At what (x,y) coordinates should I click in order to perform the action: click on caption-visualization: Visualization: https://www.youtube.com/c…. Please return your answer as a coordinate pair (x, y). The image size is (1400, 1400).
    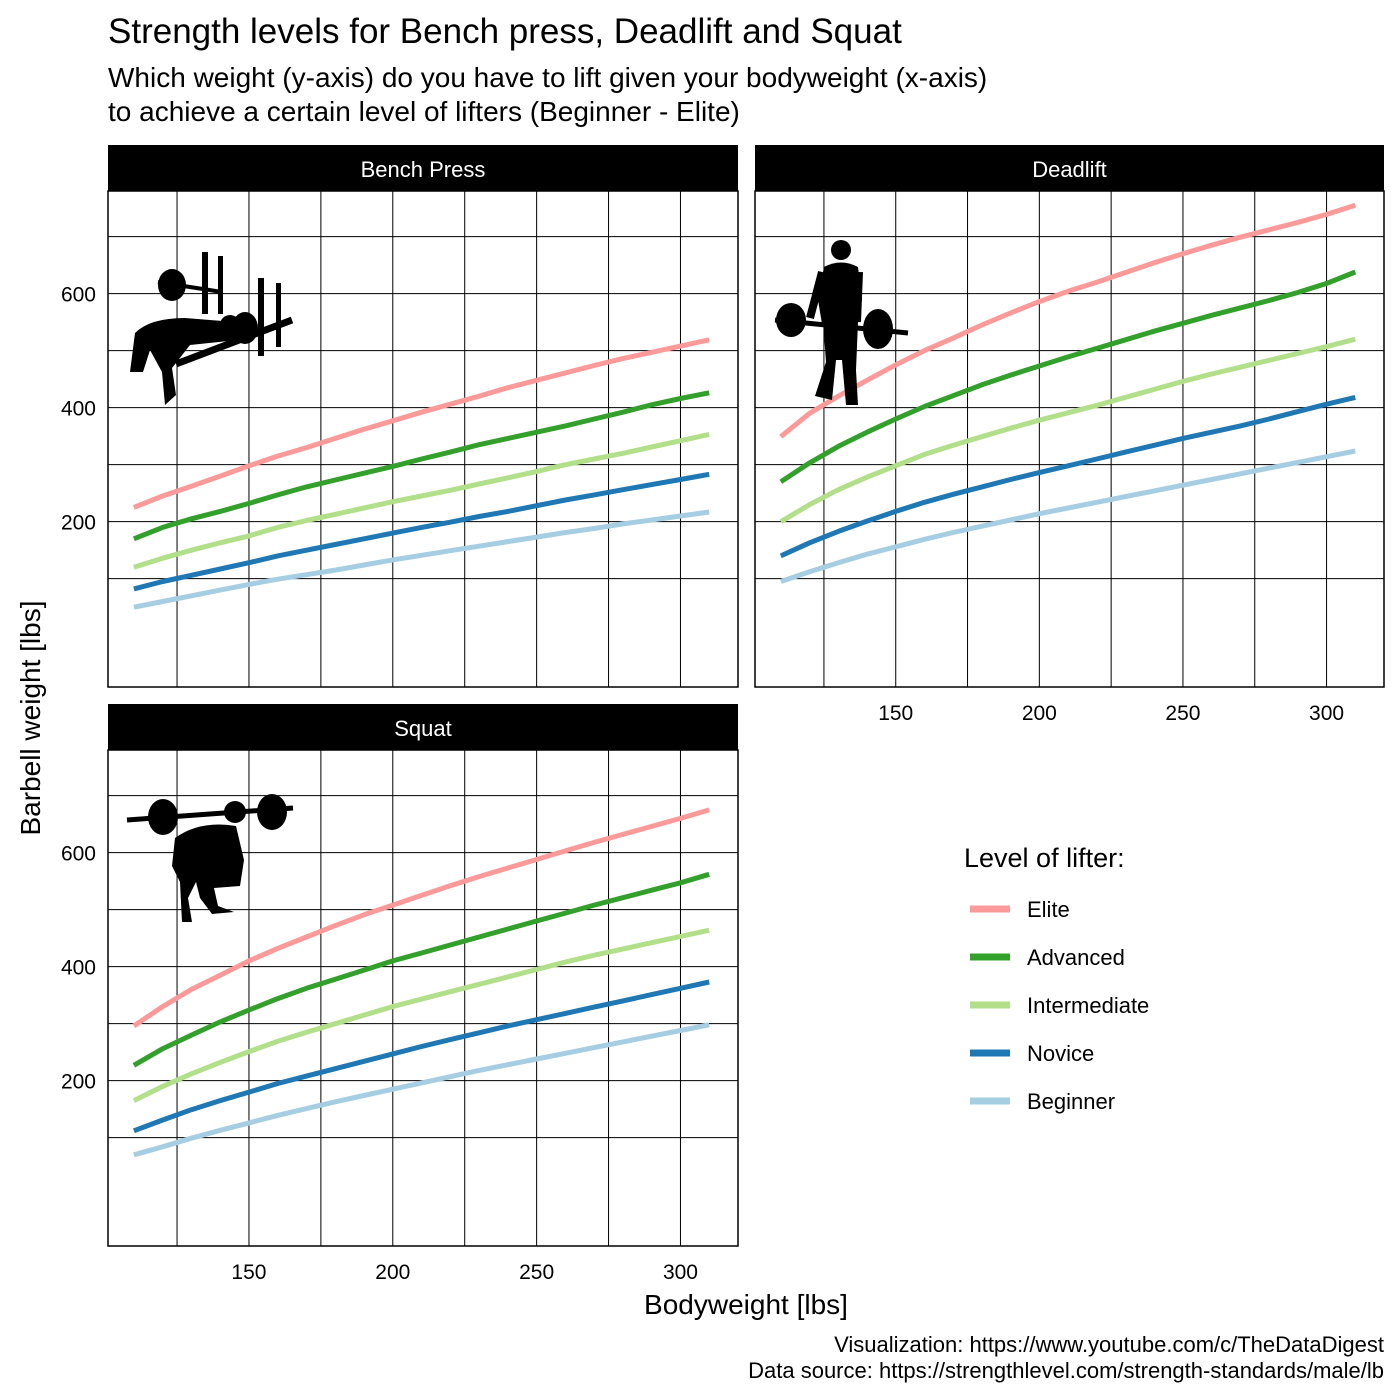
    Looking at the image, I should click on (1109, 1344).